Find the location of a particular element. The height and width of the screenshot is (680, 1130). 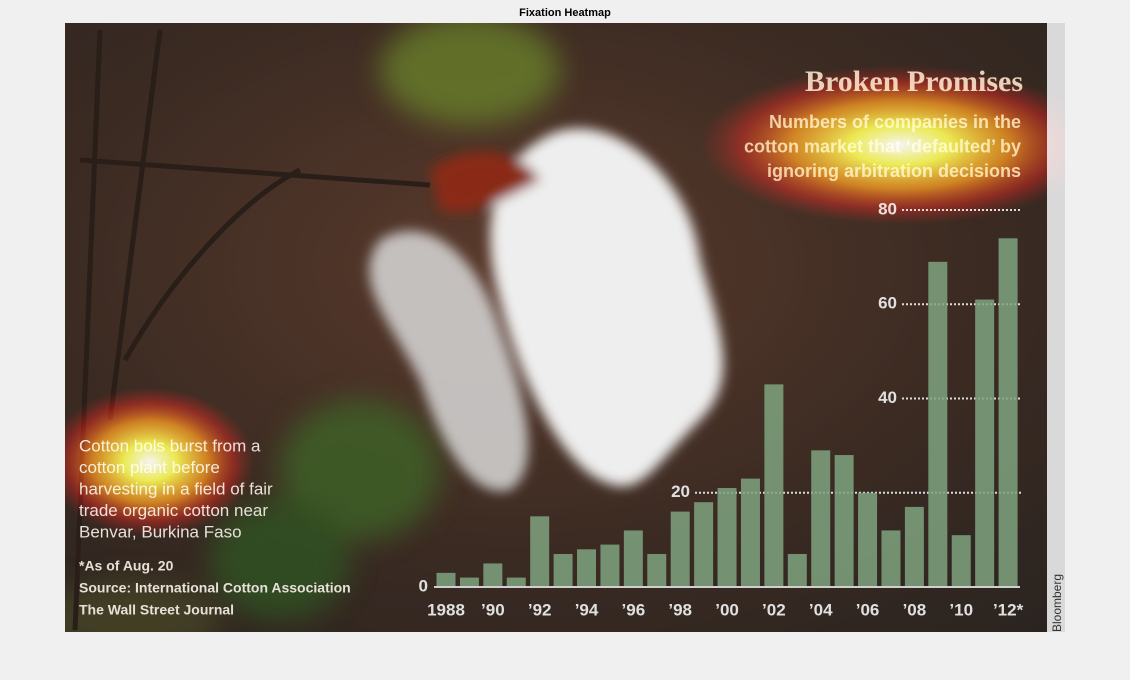

source-note: *As of Aug. 20 is located at coordinates (126, 566).